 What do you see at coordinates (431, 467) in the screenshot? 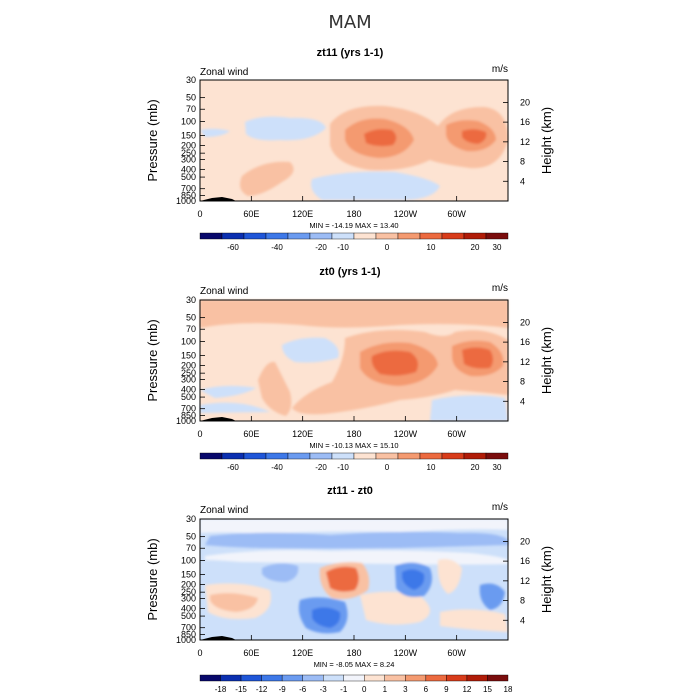
I see `colorbar-label: 10` at bounding box center [431, 467].